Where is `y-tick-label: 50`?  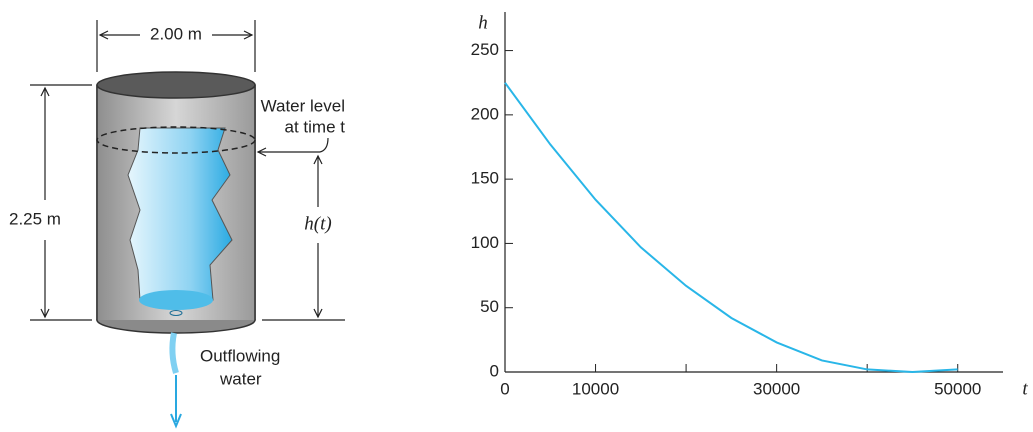
y-tick-label: 50 is located at coordinates (489, 306).